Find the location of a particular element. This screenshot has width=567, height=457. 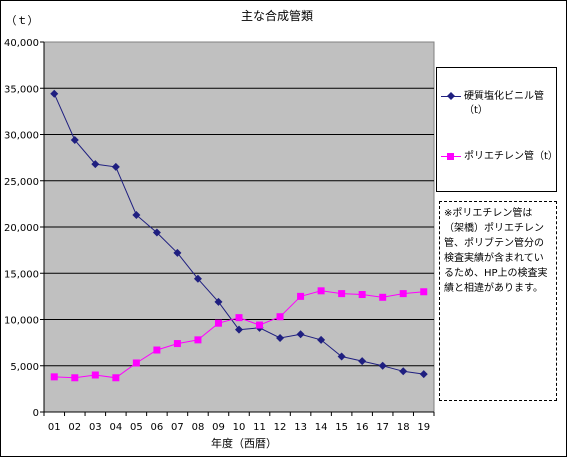

x-tick-label: 07 is located at coordinates (177, 427).